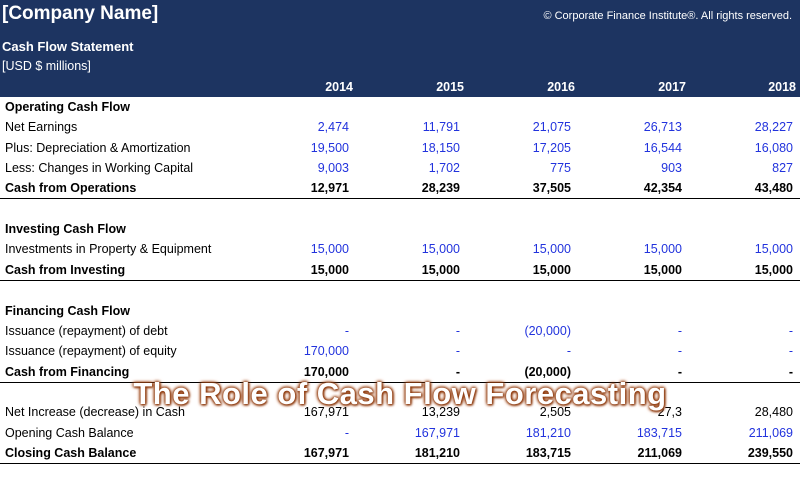 This screenshot has height=483, width=800. I want to click on value-cell: 11,791, so click(441, 127).